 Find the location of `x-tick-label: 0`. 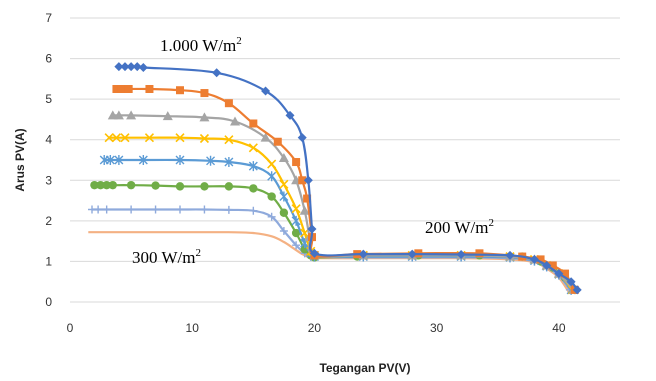

x-tick-label: 0 is located at coordinates (70, 328).